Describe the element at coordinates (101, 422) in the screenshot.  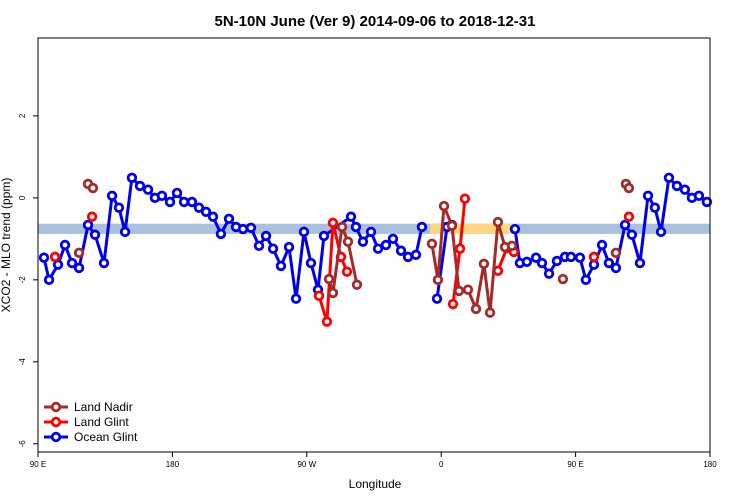
I see `legend-label: Land Glint` at that location.